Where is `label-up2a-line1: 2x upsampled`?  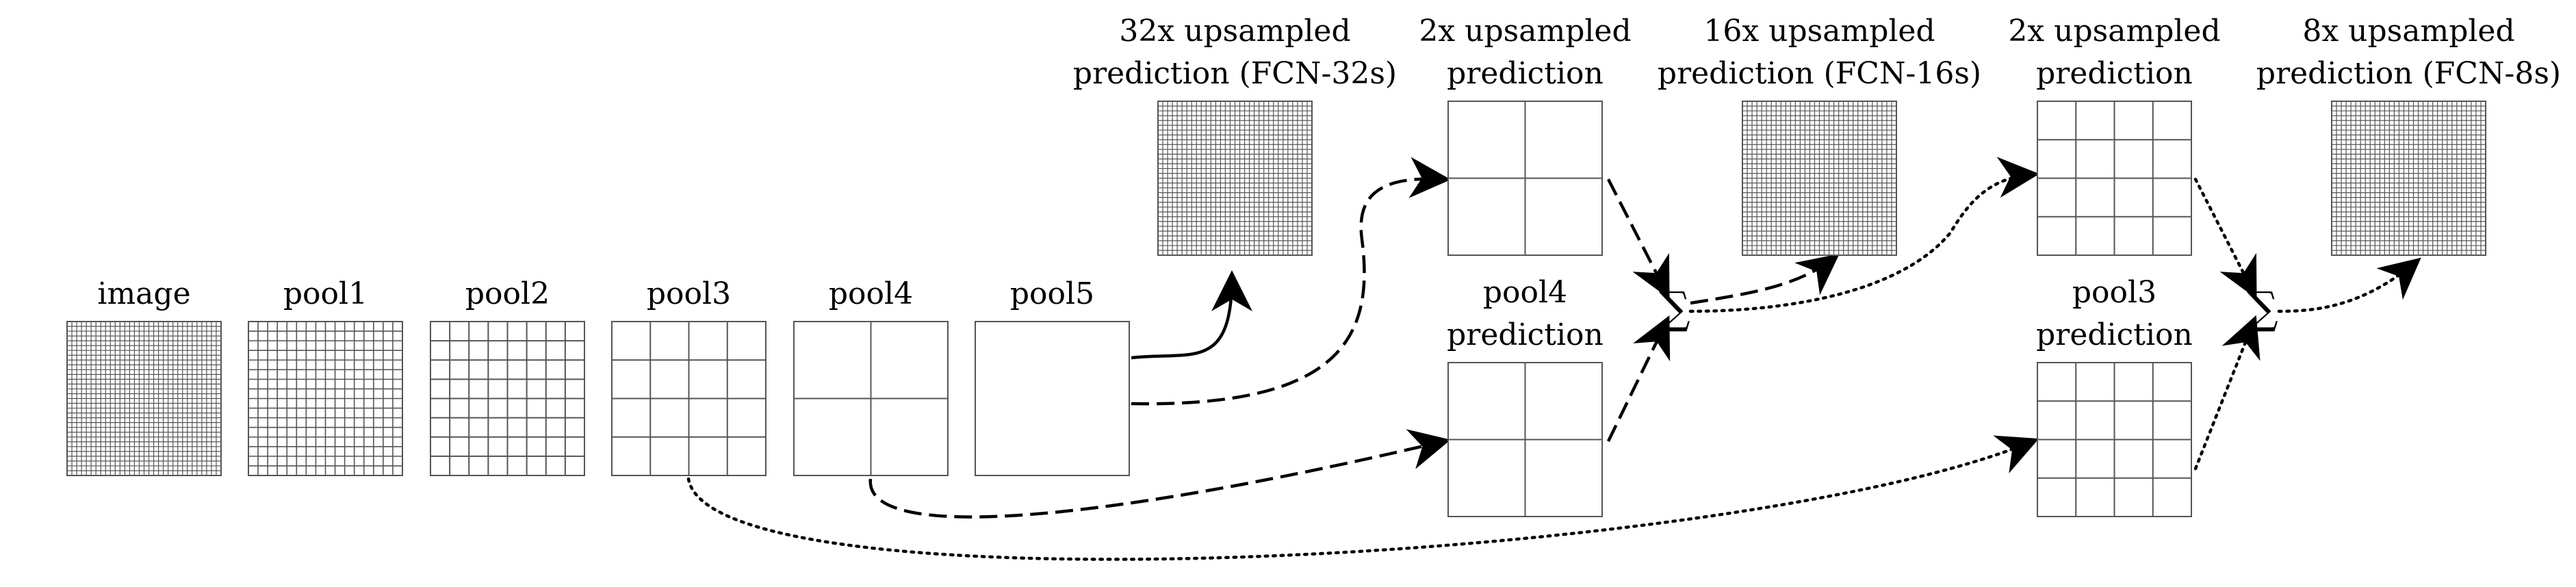
label-up2a-line1: 2x upsampled is located at coordinates (1525, 31).